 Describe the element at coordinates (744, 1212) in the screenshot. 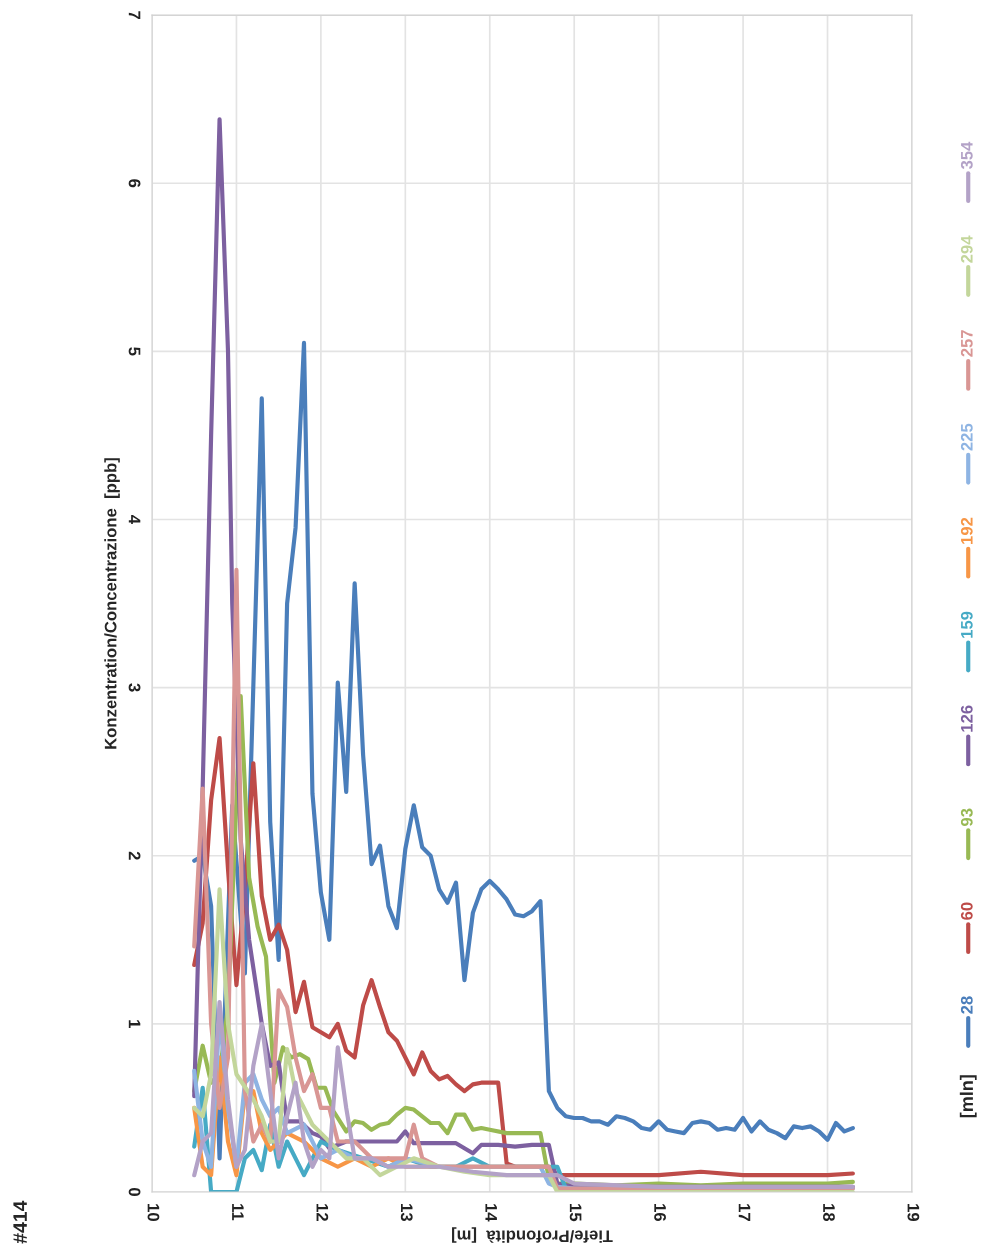

I see `x-tick-label: 17` at that location.